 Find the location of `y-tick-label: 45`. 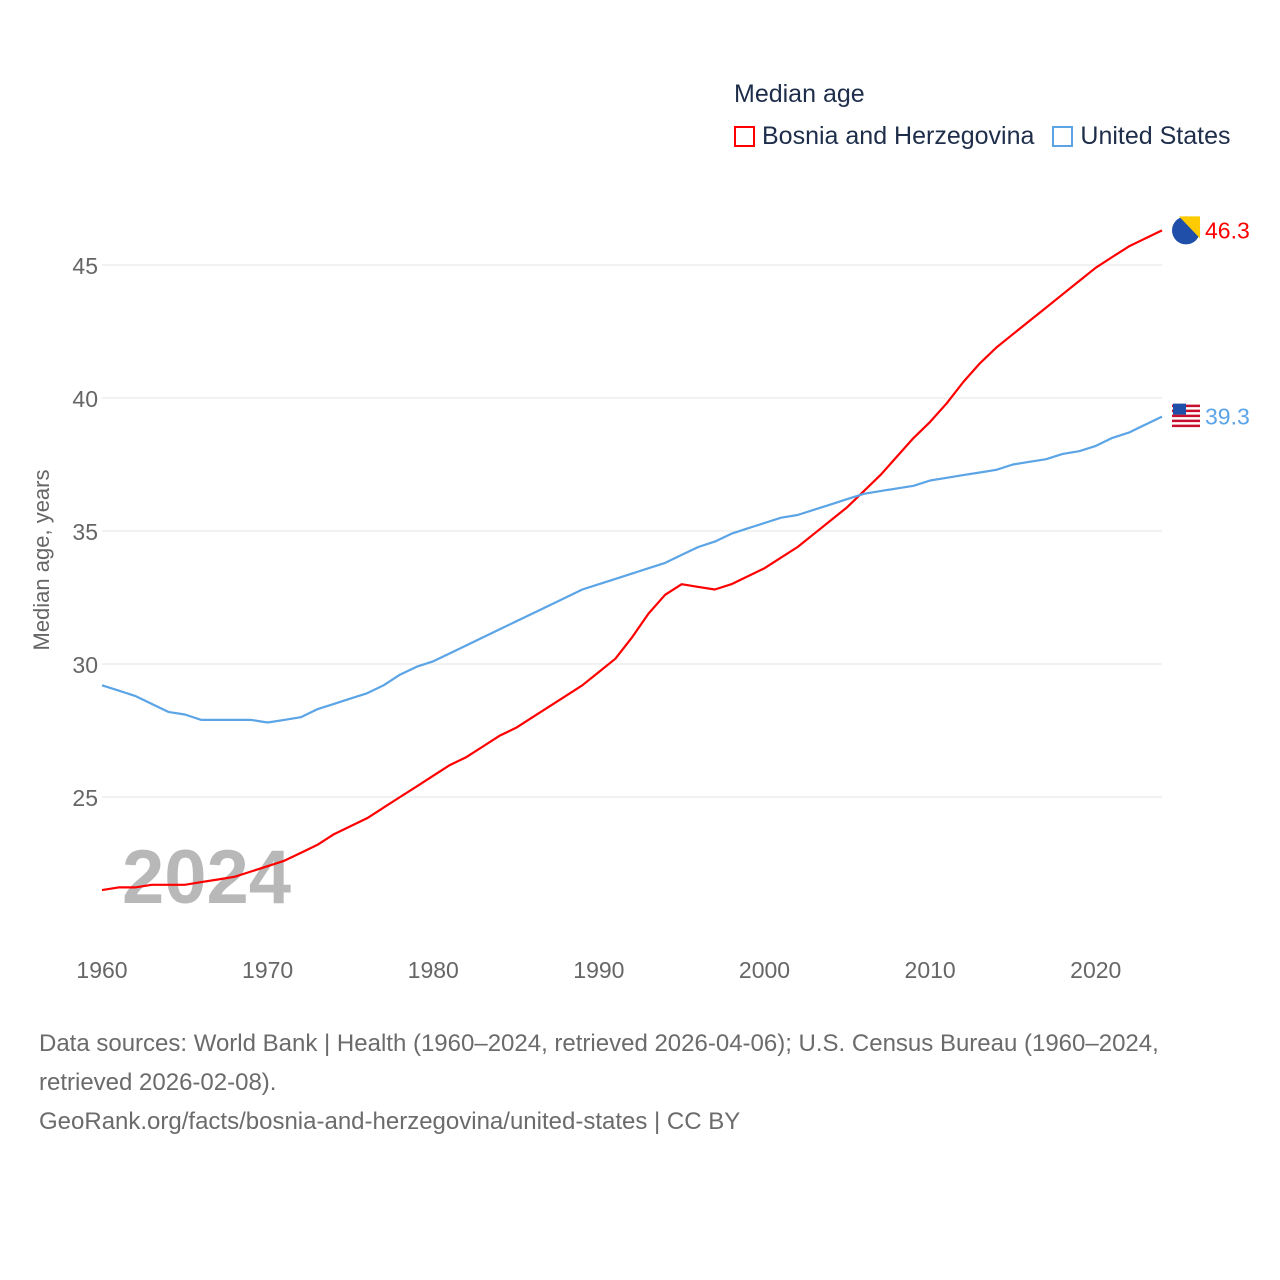

y-tick-label: 45 is located at coordinates (85, 266).